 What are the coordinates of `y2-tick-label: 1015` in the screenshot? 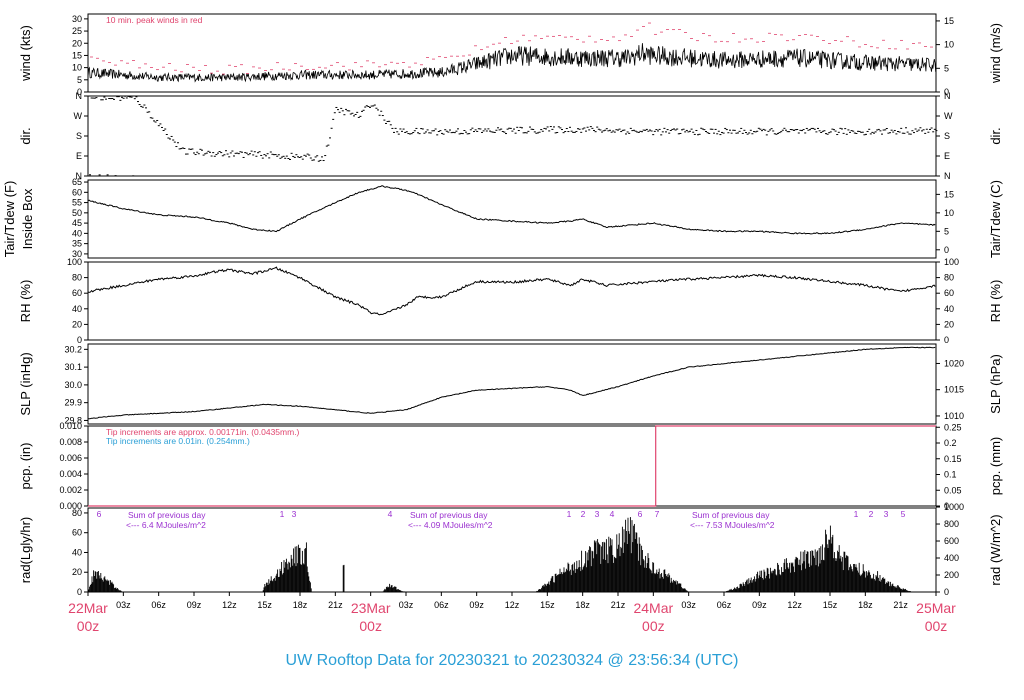 It's located at (954, 390).